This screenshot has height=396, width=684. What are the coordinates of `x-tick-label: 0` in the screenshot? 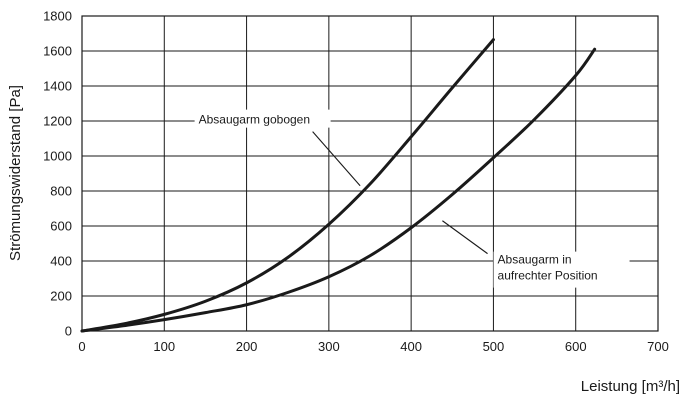 It's located at (81, 346).